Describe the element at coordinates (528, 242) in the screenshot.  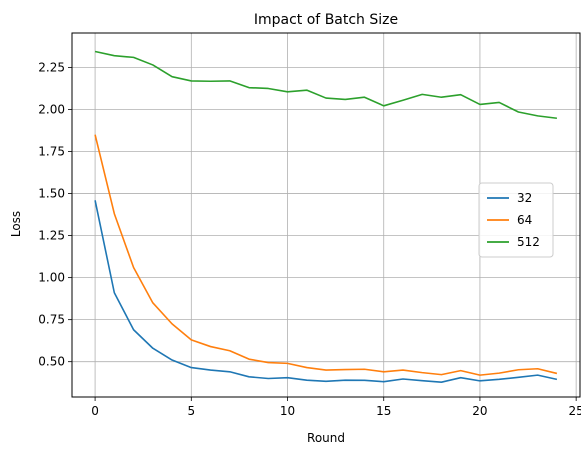
I see `legend-label-512: 512` at that location.